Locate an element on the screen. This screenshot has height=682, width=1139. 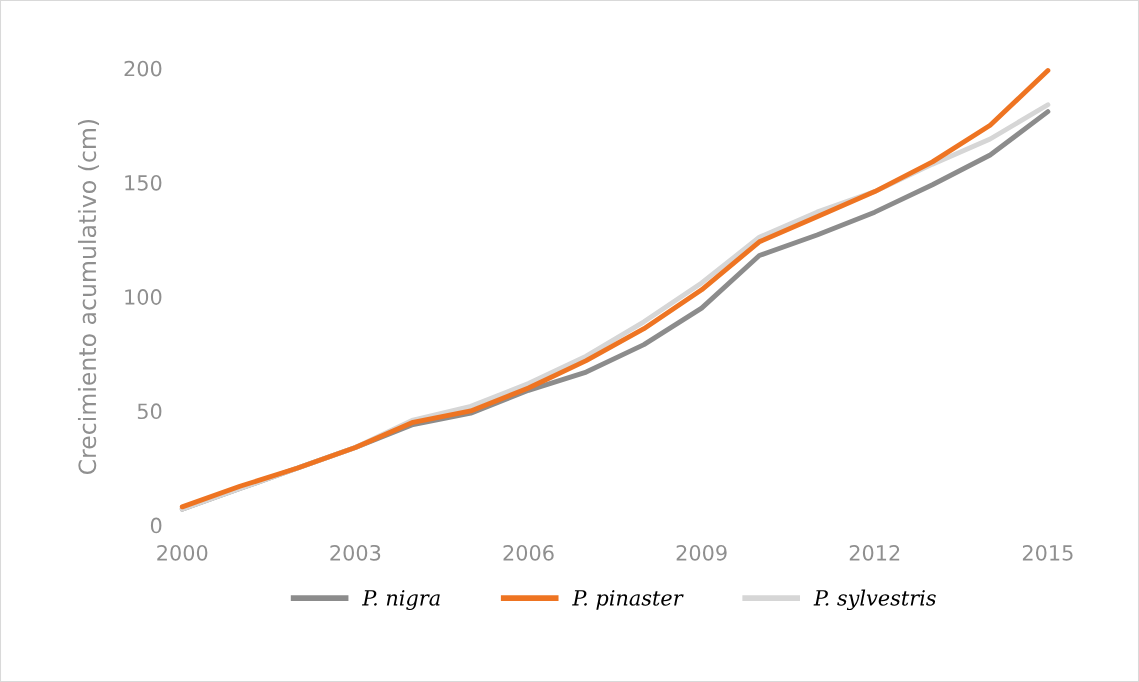
y-tick-label: 200 is located at coordinates (143, 68).